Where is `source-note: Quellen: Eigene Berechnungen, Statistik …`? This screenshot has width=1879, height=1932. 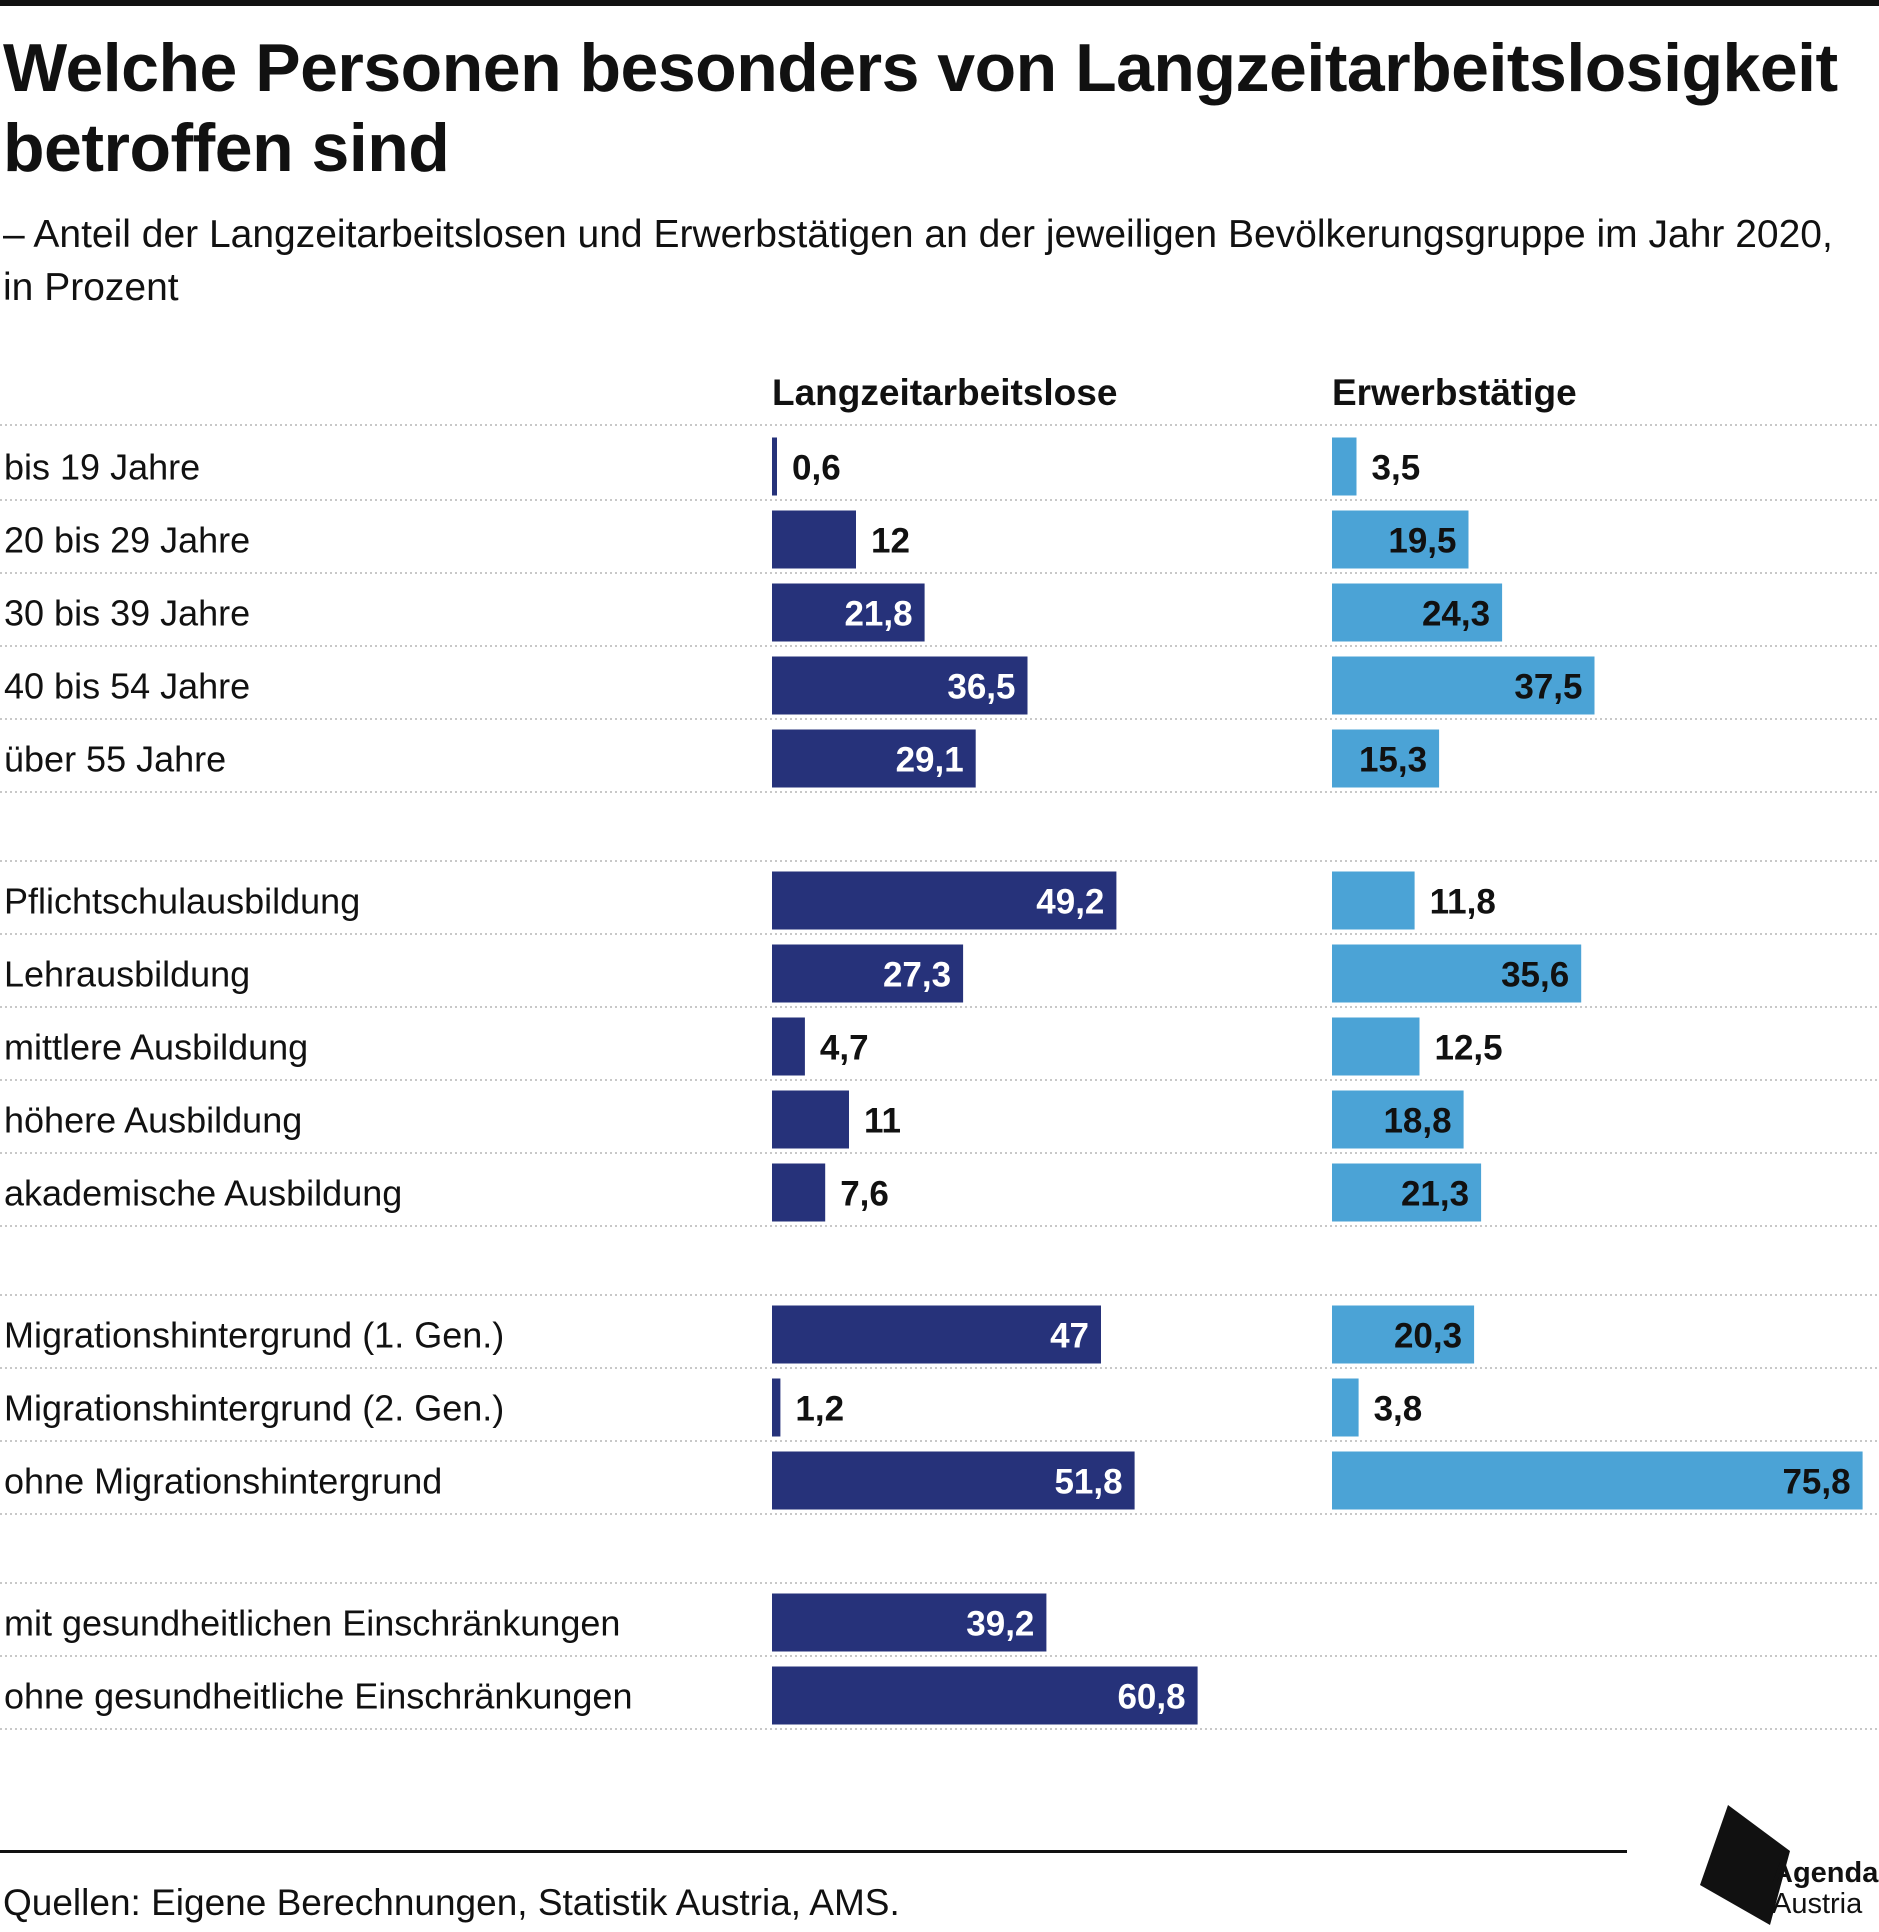 source-note: Quellen: Eigene Berechnungen, Statistik … is located at coordinates (451, 1902).